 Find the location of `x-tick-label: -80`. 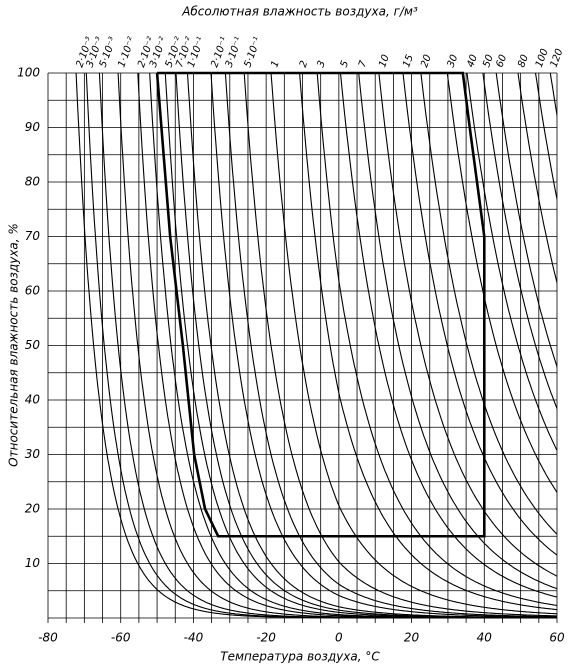

x-tick-label: -80 is located at coordinates (48, 638).